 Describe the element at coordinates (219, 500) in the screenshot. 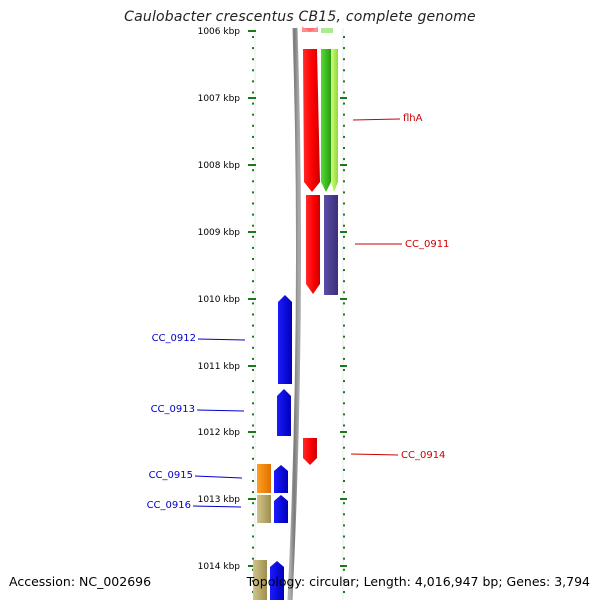

I see `tick-label: 1013 kbp` at that location.